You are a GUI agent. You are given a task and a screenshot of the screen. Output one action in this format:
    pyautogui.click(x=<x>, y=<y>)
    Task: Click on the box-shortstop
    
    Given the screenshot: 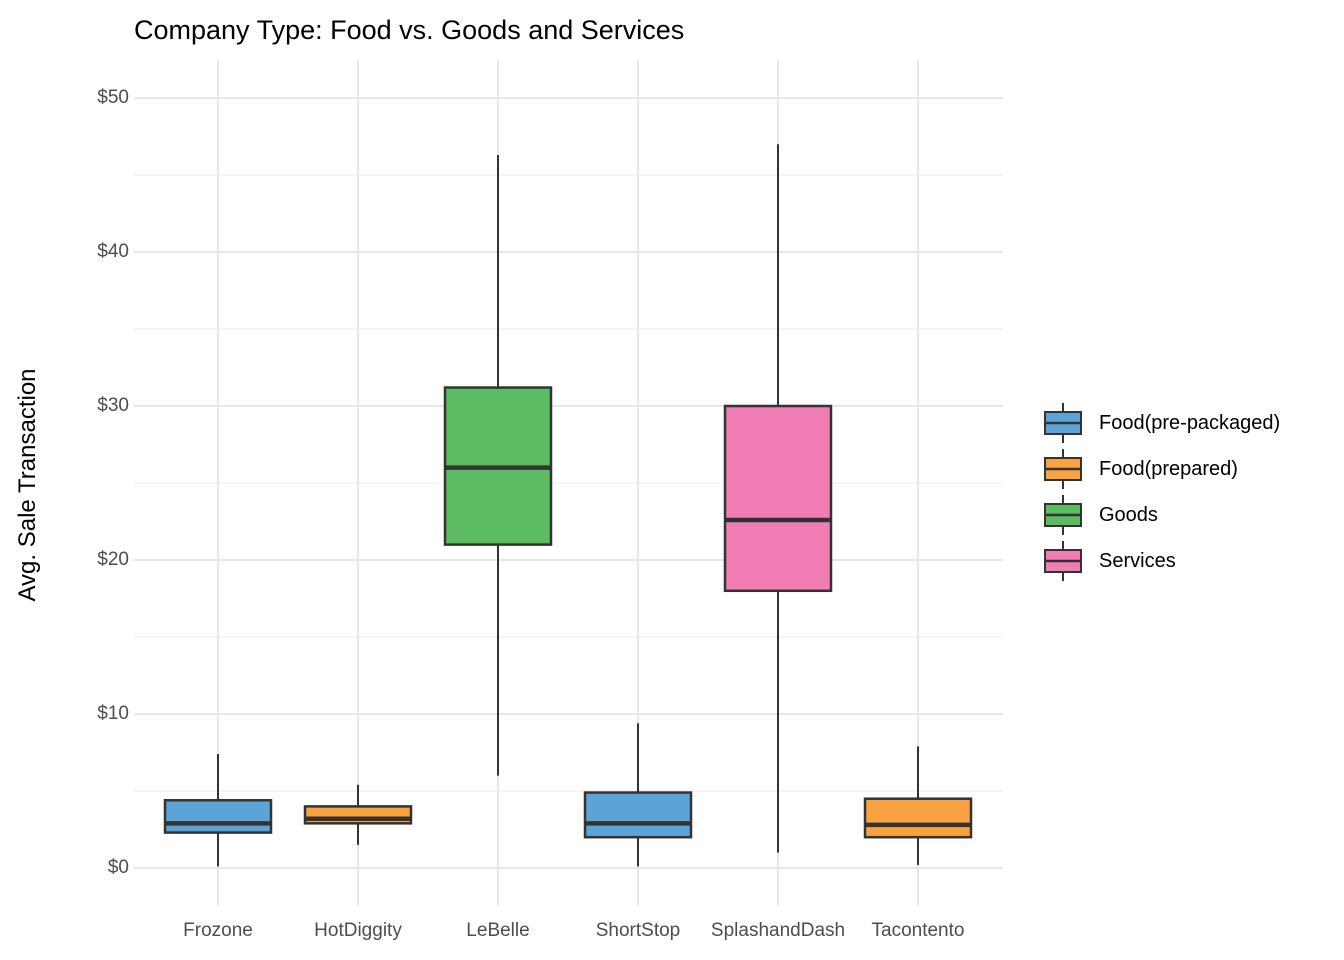 What is the action you would take?
    pyautogui.click(x=638, y=815)
    